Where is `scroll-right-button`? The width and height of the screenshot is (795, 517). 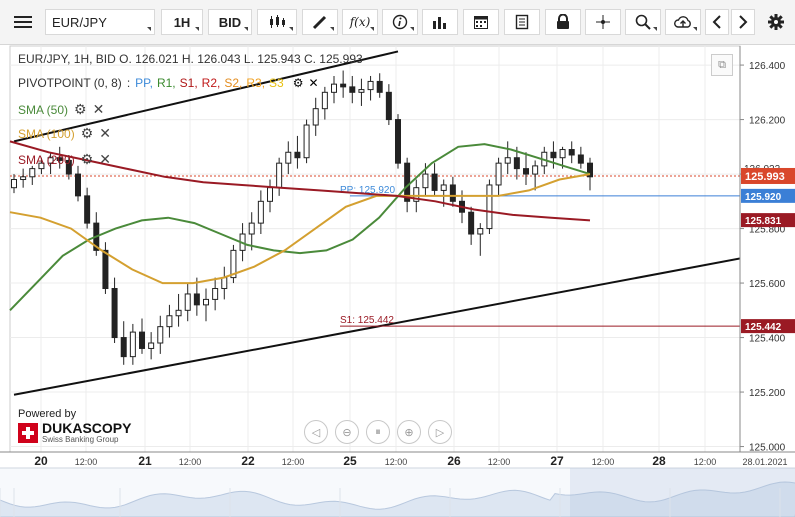
scroll-right-button is located at coordinates (743, 22).